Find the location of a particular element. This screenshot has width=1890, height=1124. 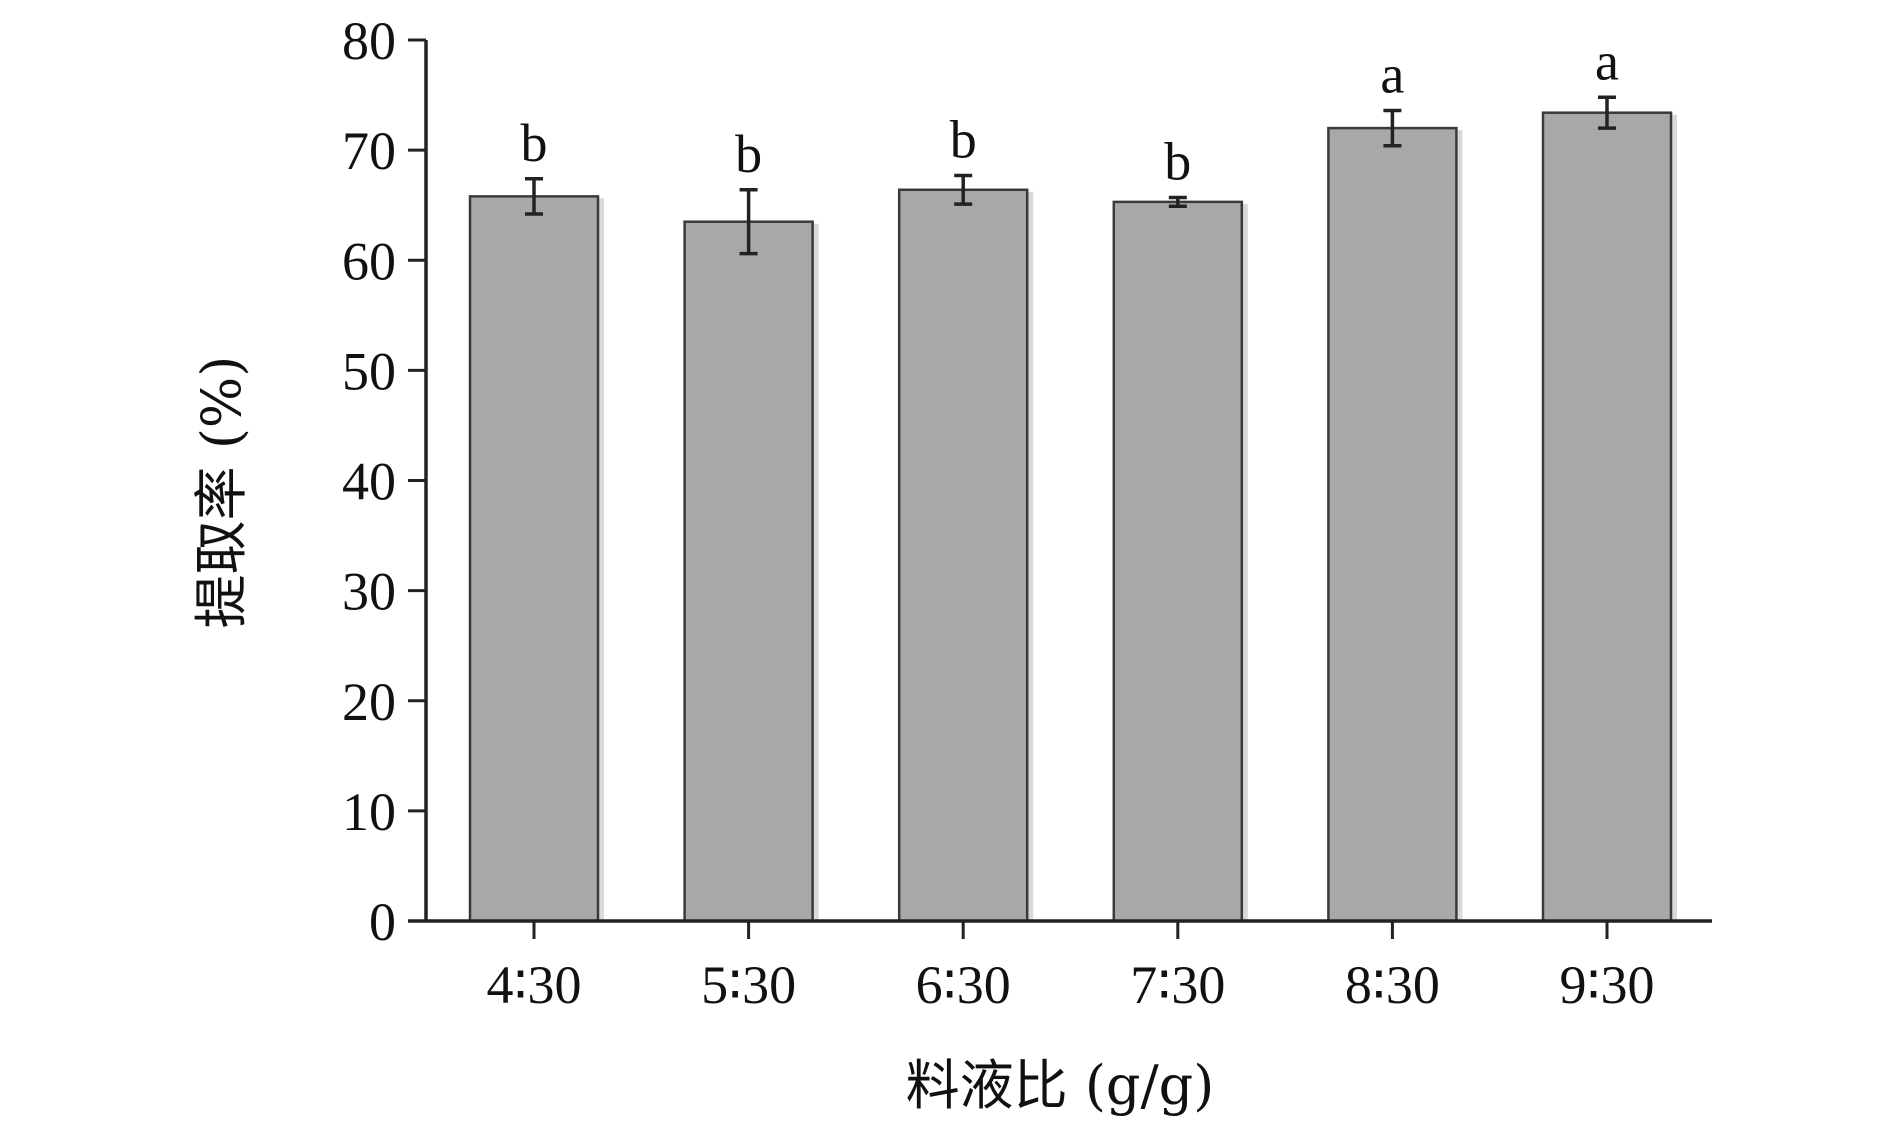

significance-labels-layer: b b b b a a is located at coordinates (1070, 111).